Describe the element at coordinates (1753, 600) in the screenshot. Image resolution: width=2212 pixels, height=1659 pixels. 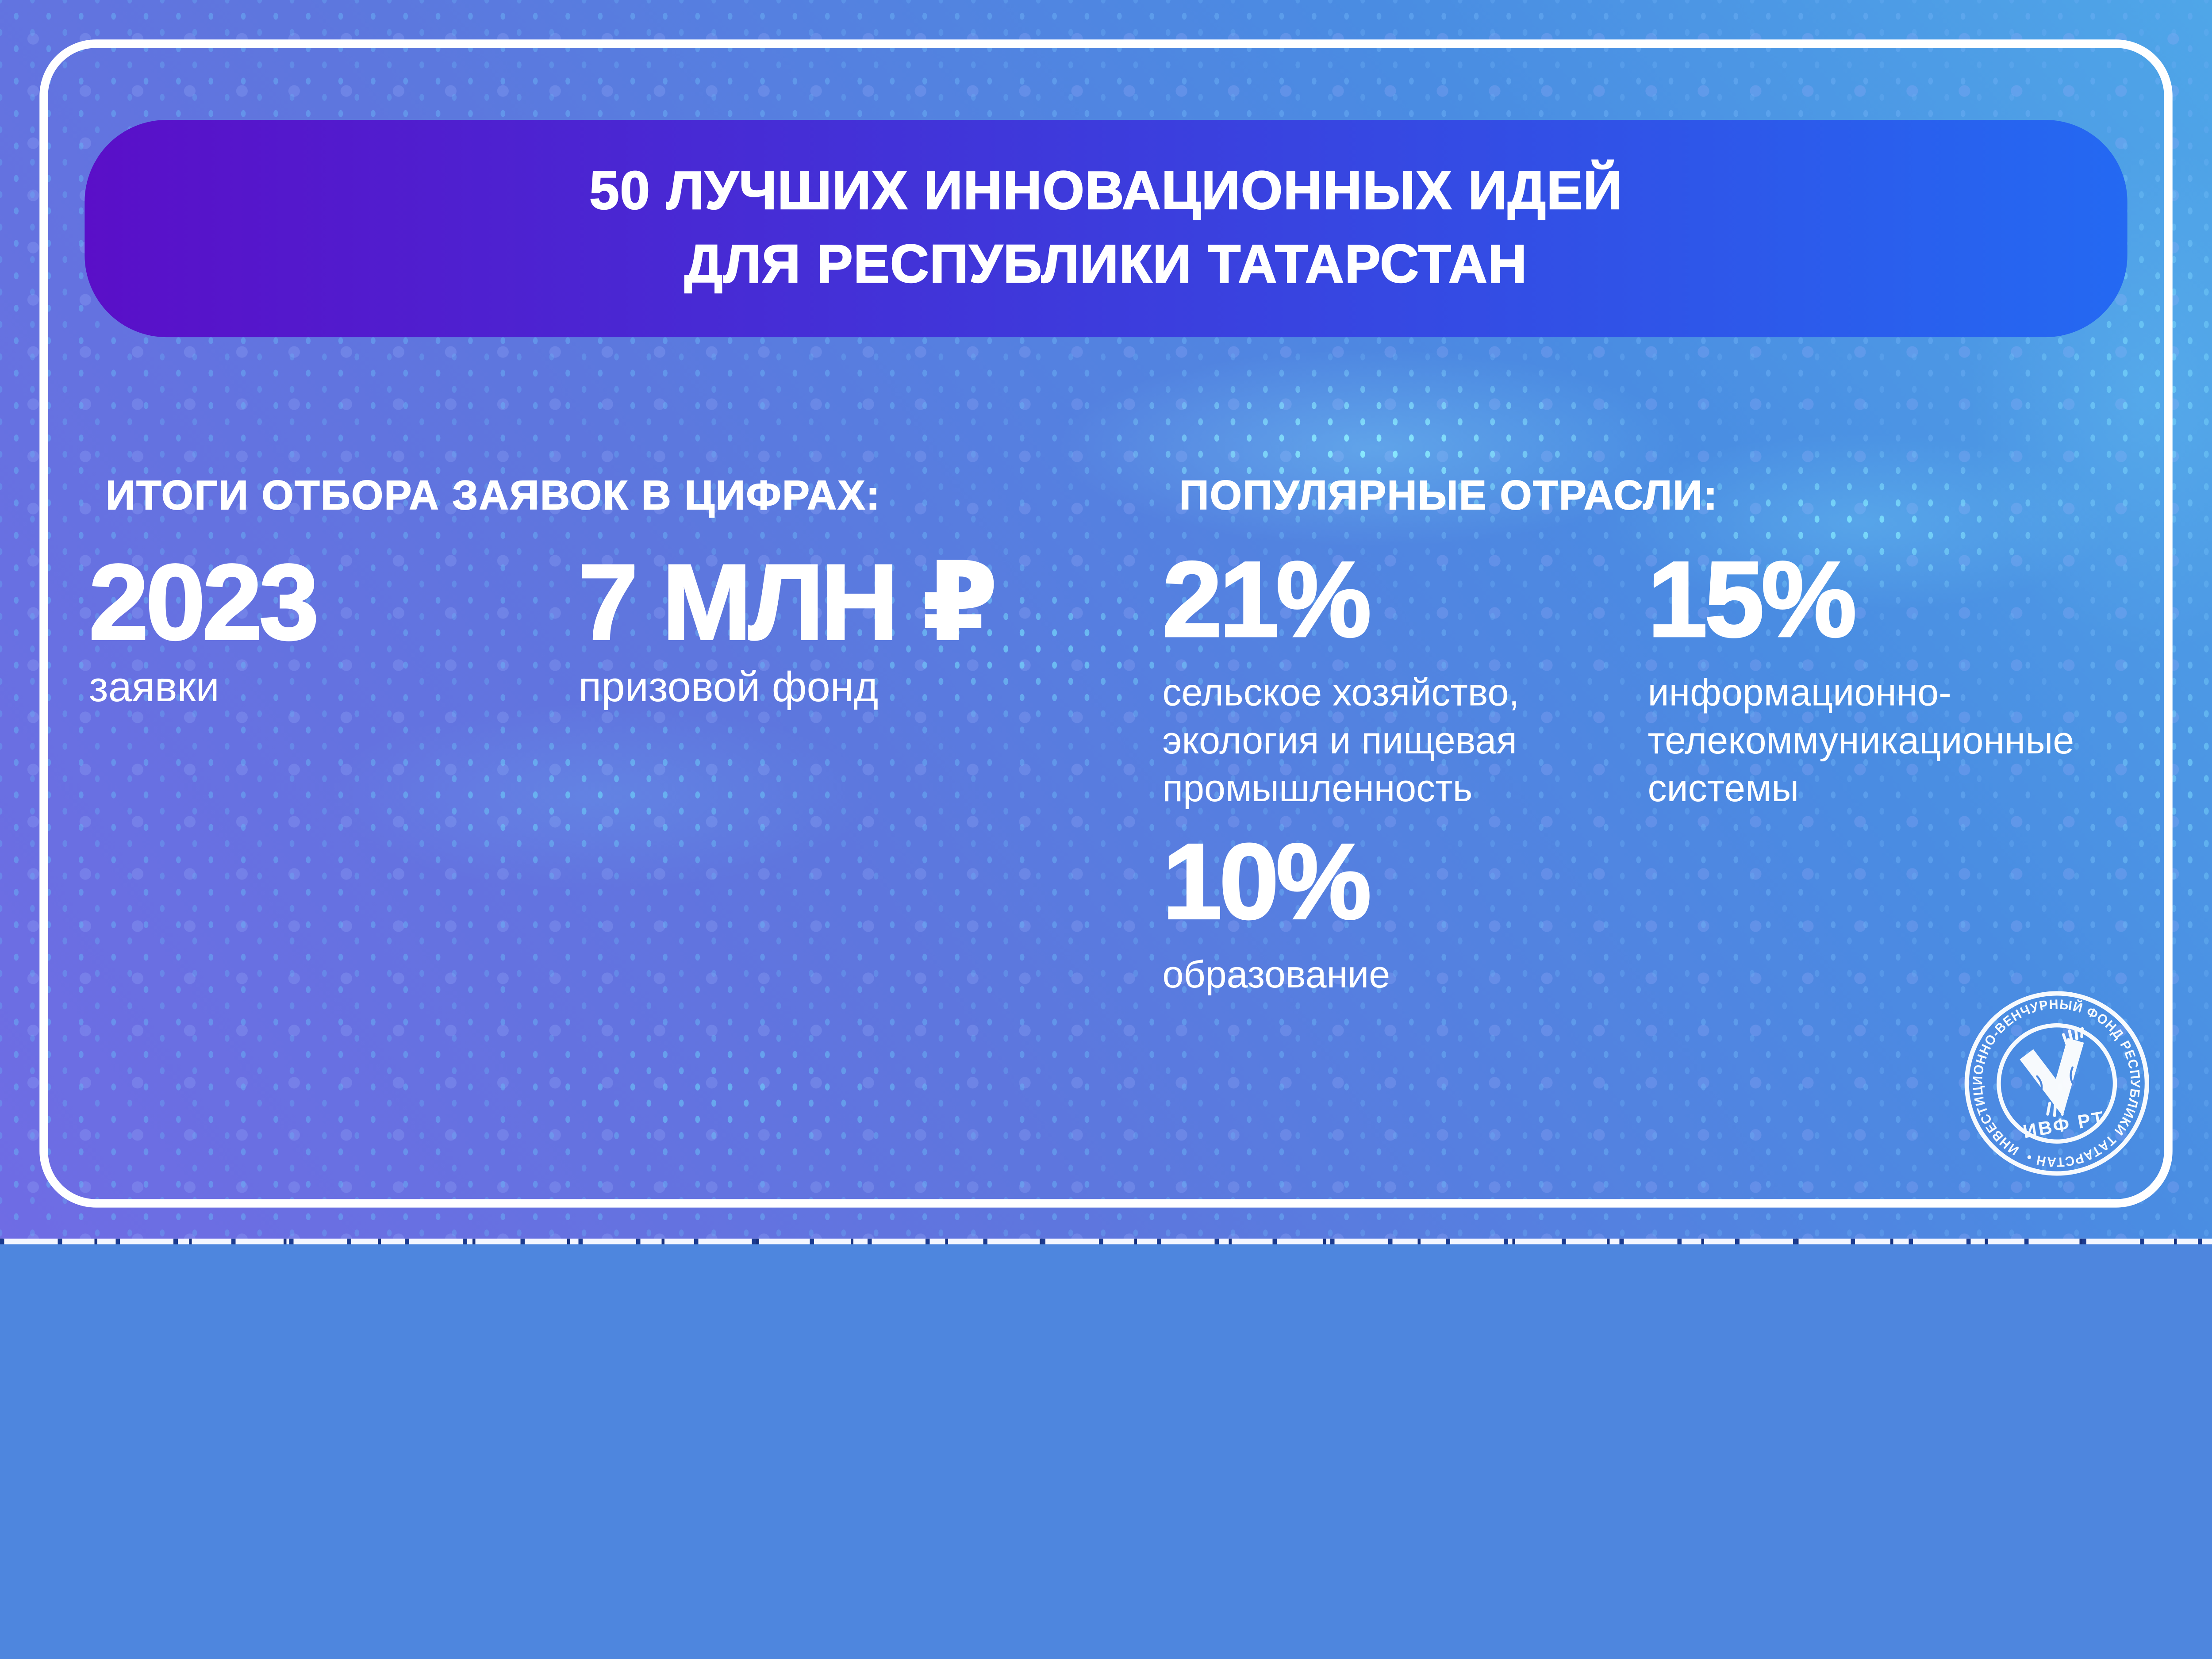
I see `industry-it-telecom-value: 15%` at that location.